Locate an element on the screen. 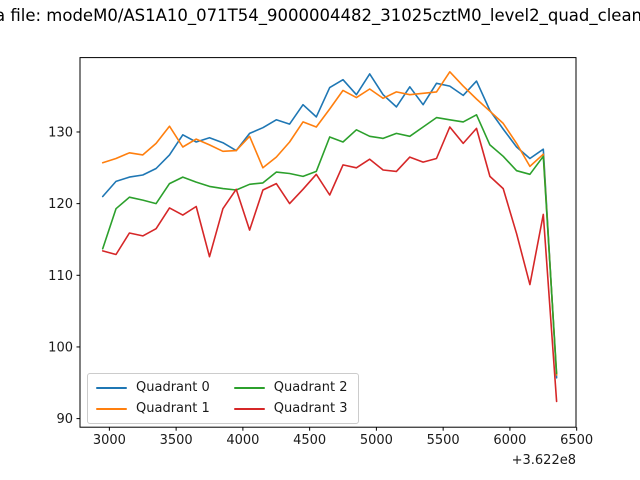 The image size is (640, 480). x-tick-label: 5000 is located at coordinates (376, 440).